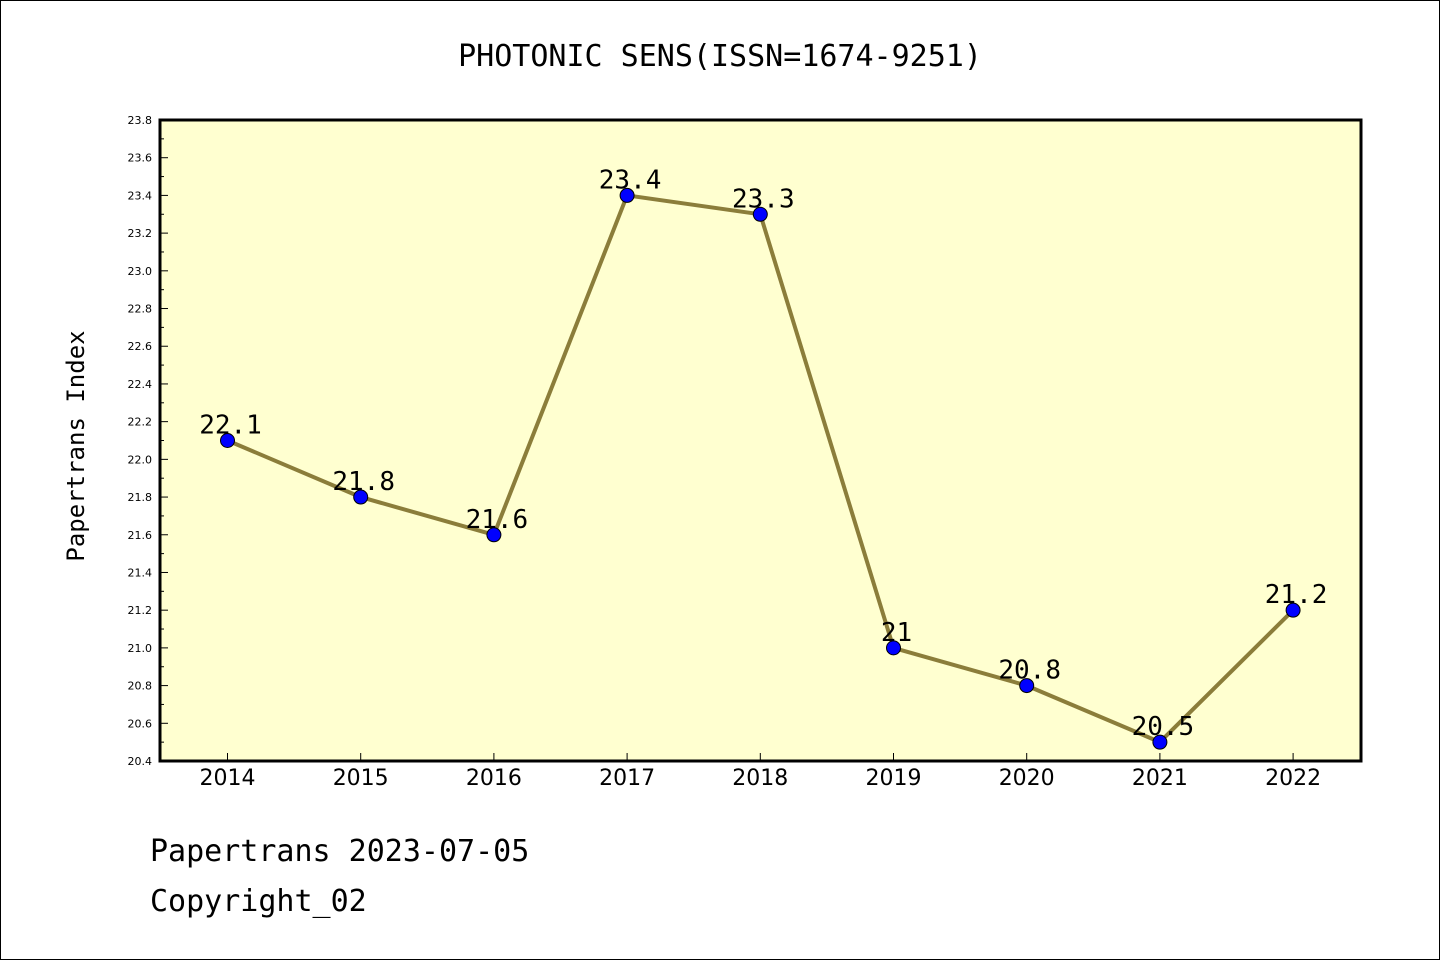 Image resolution: width=1440 pixels, height=960 pixels. Describe the element at coordinates (1163, 727) in the screenshot. I see `data-label: 20.5` at that location.